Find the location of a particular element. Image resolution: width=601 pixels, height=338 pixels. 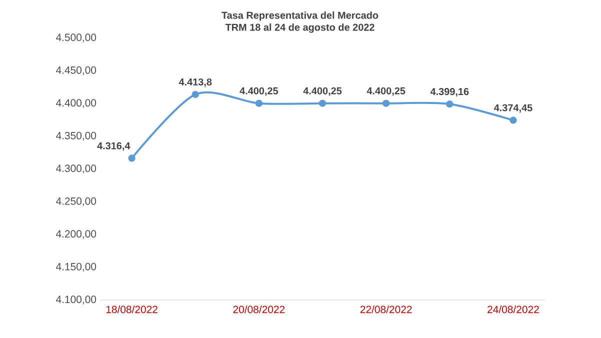

x-tick-label: 22/08/2022 is located at coordinates (386, 310).